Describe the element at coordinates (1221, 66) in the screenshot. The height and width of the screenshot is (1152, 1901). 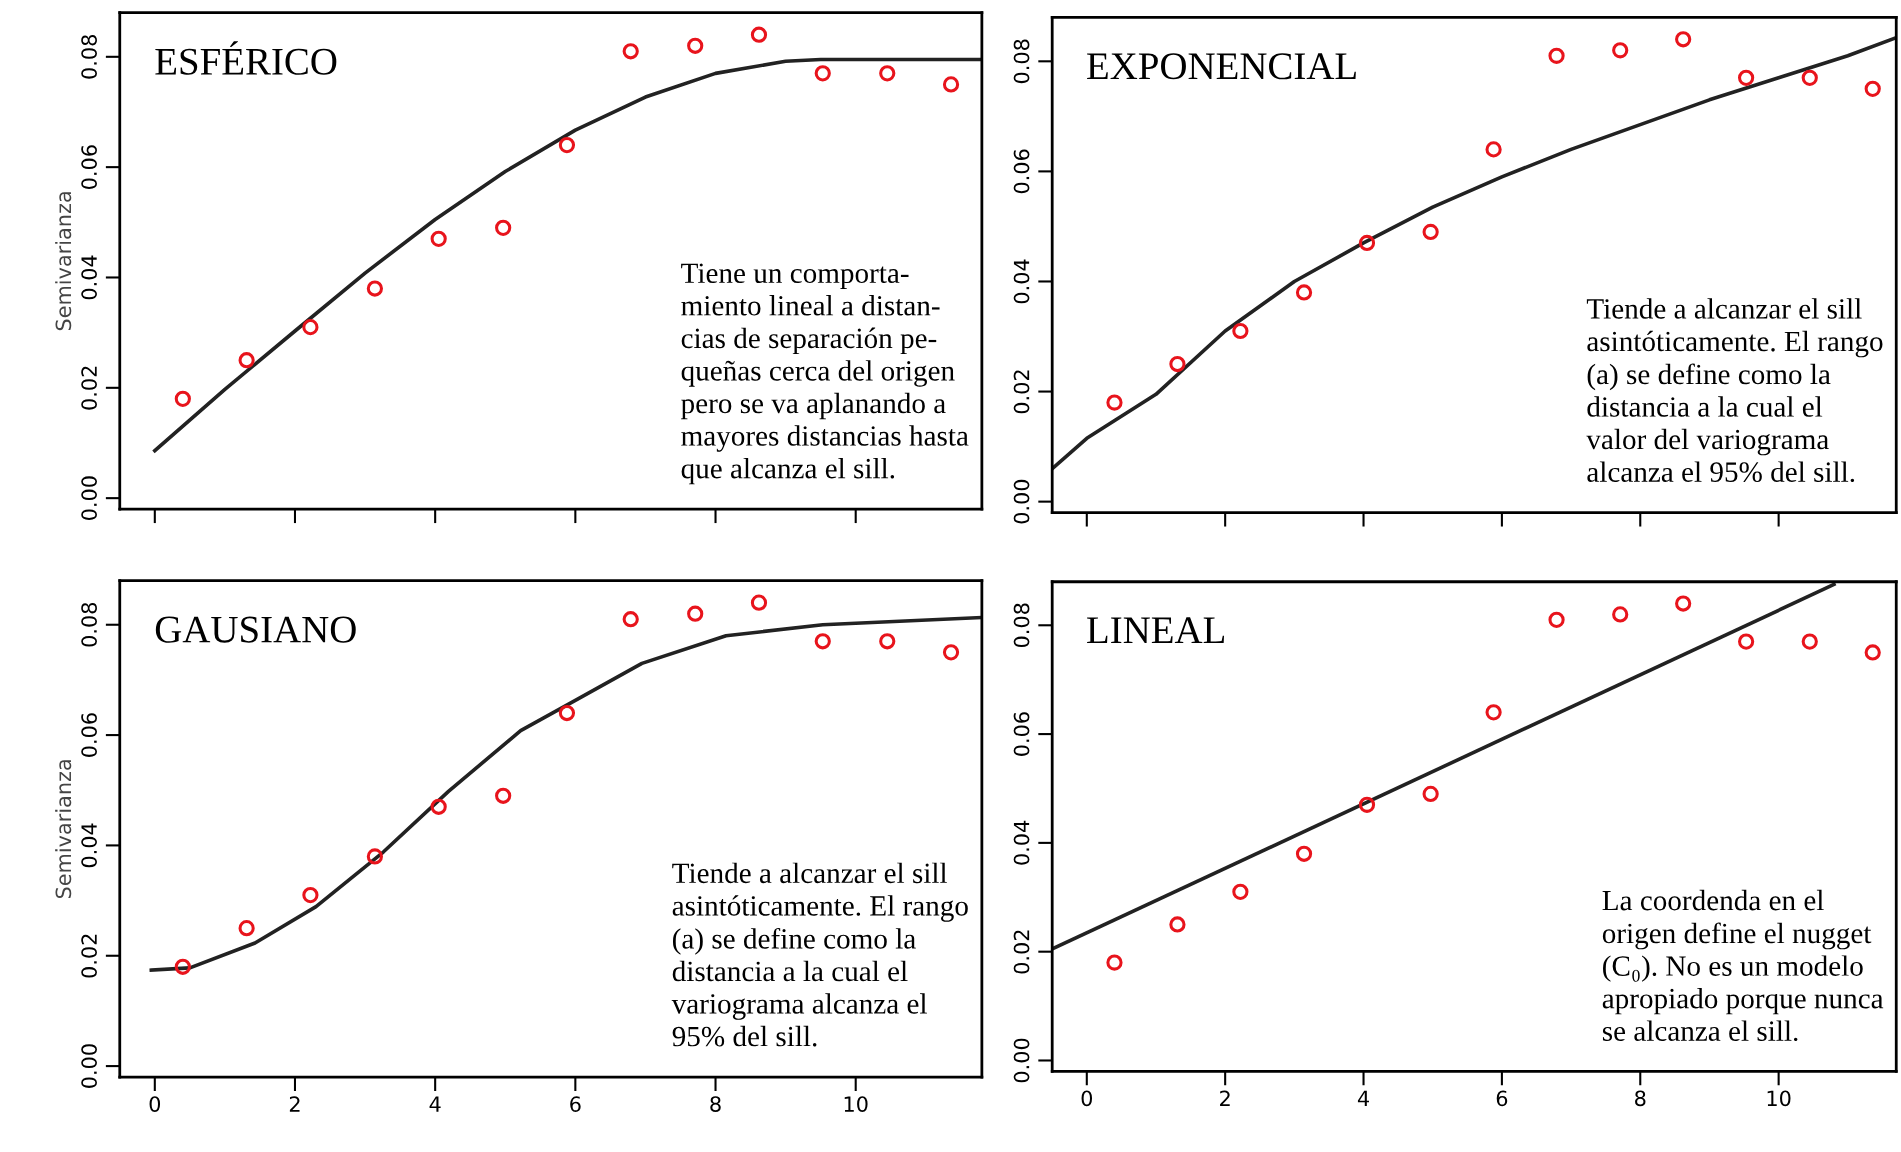
I see `text: EXPONENCIAL` at that location.